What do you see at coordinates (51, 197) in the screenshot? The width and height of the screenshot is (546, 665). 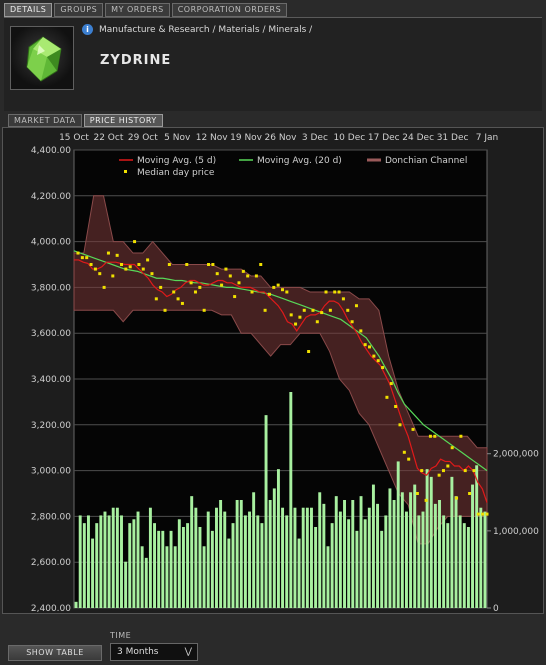 I see `y-tick-label: 4,200.00` at bounding box center [51, 197].